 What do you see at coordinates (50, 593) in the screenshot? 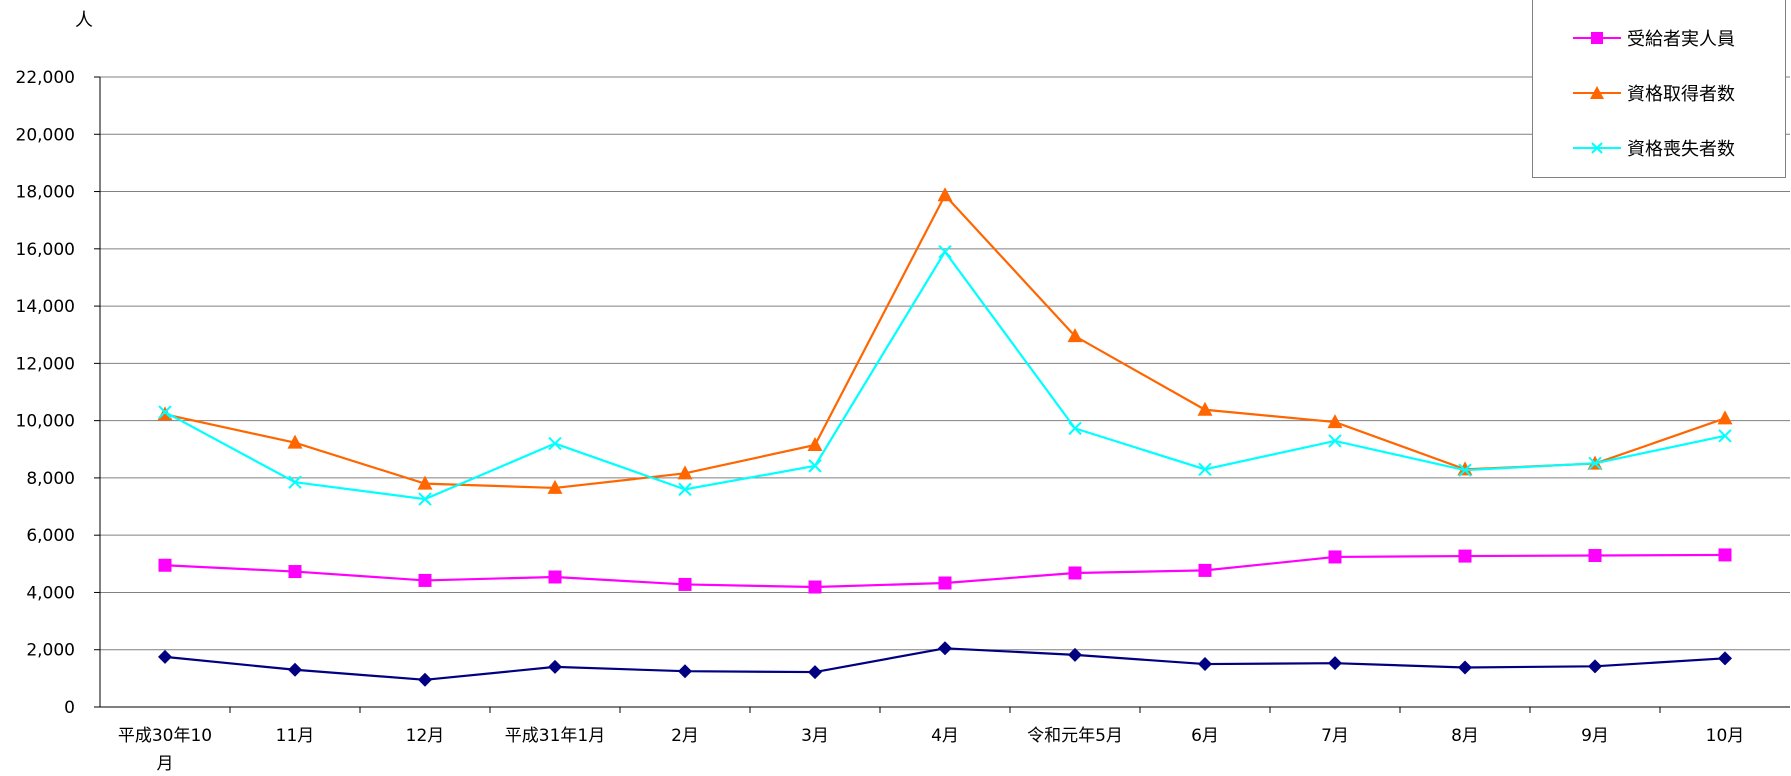
I see `y-tick-label: 4,000` at bounding box center [50, 593].